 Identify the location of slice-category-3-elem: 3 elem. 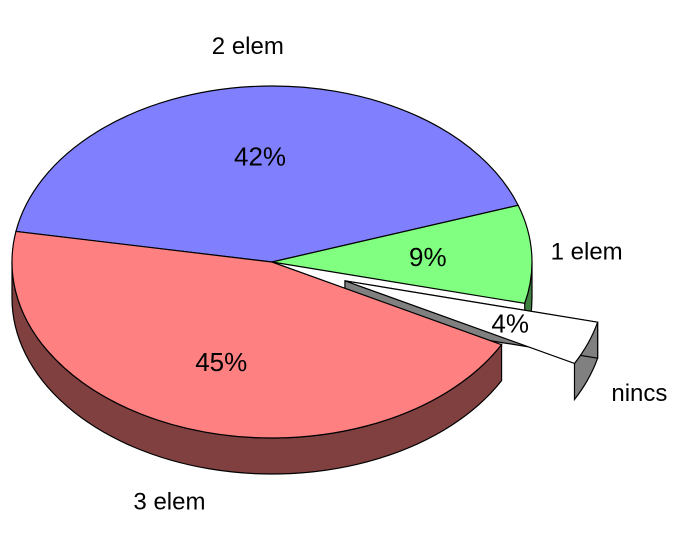
(169, 502).